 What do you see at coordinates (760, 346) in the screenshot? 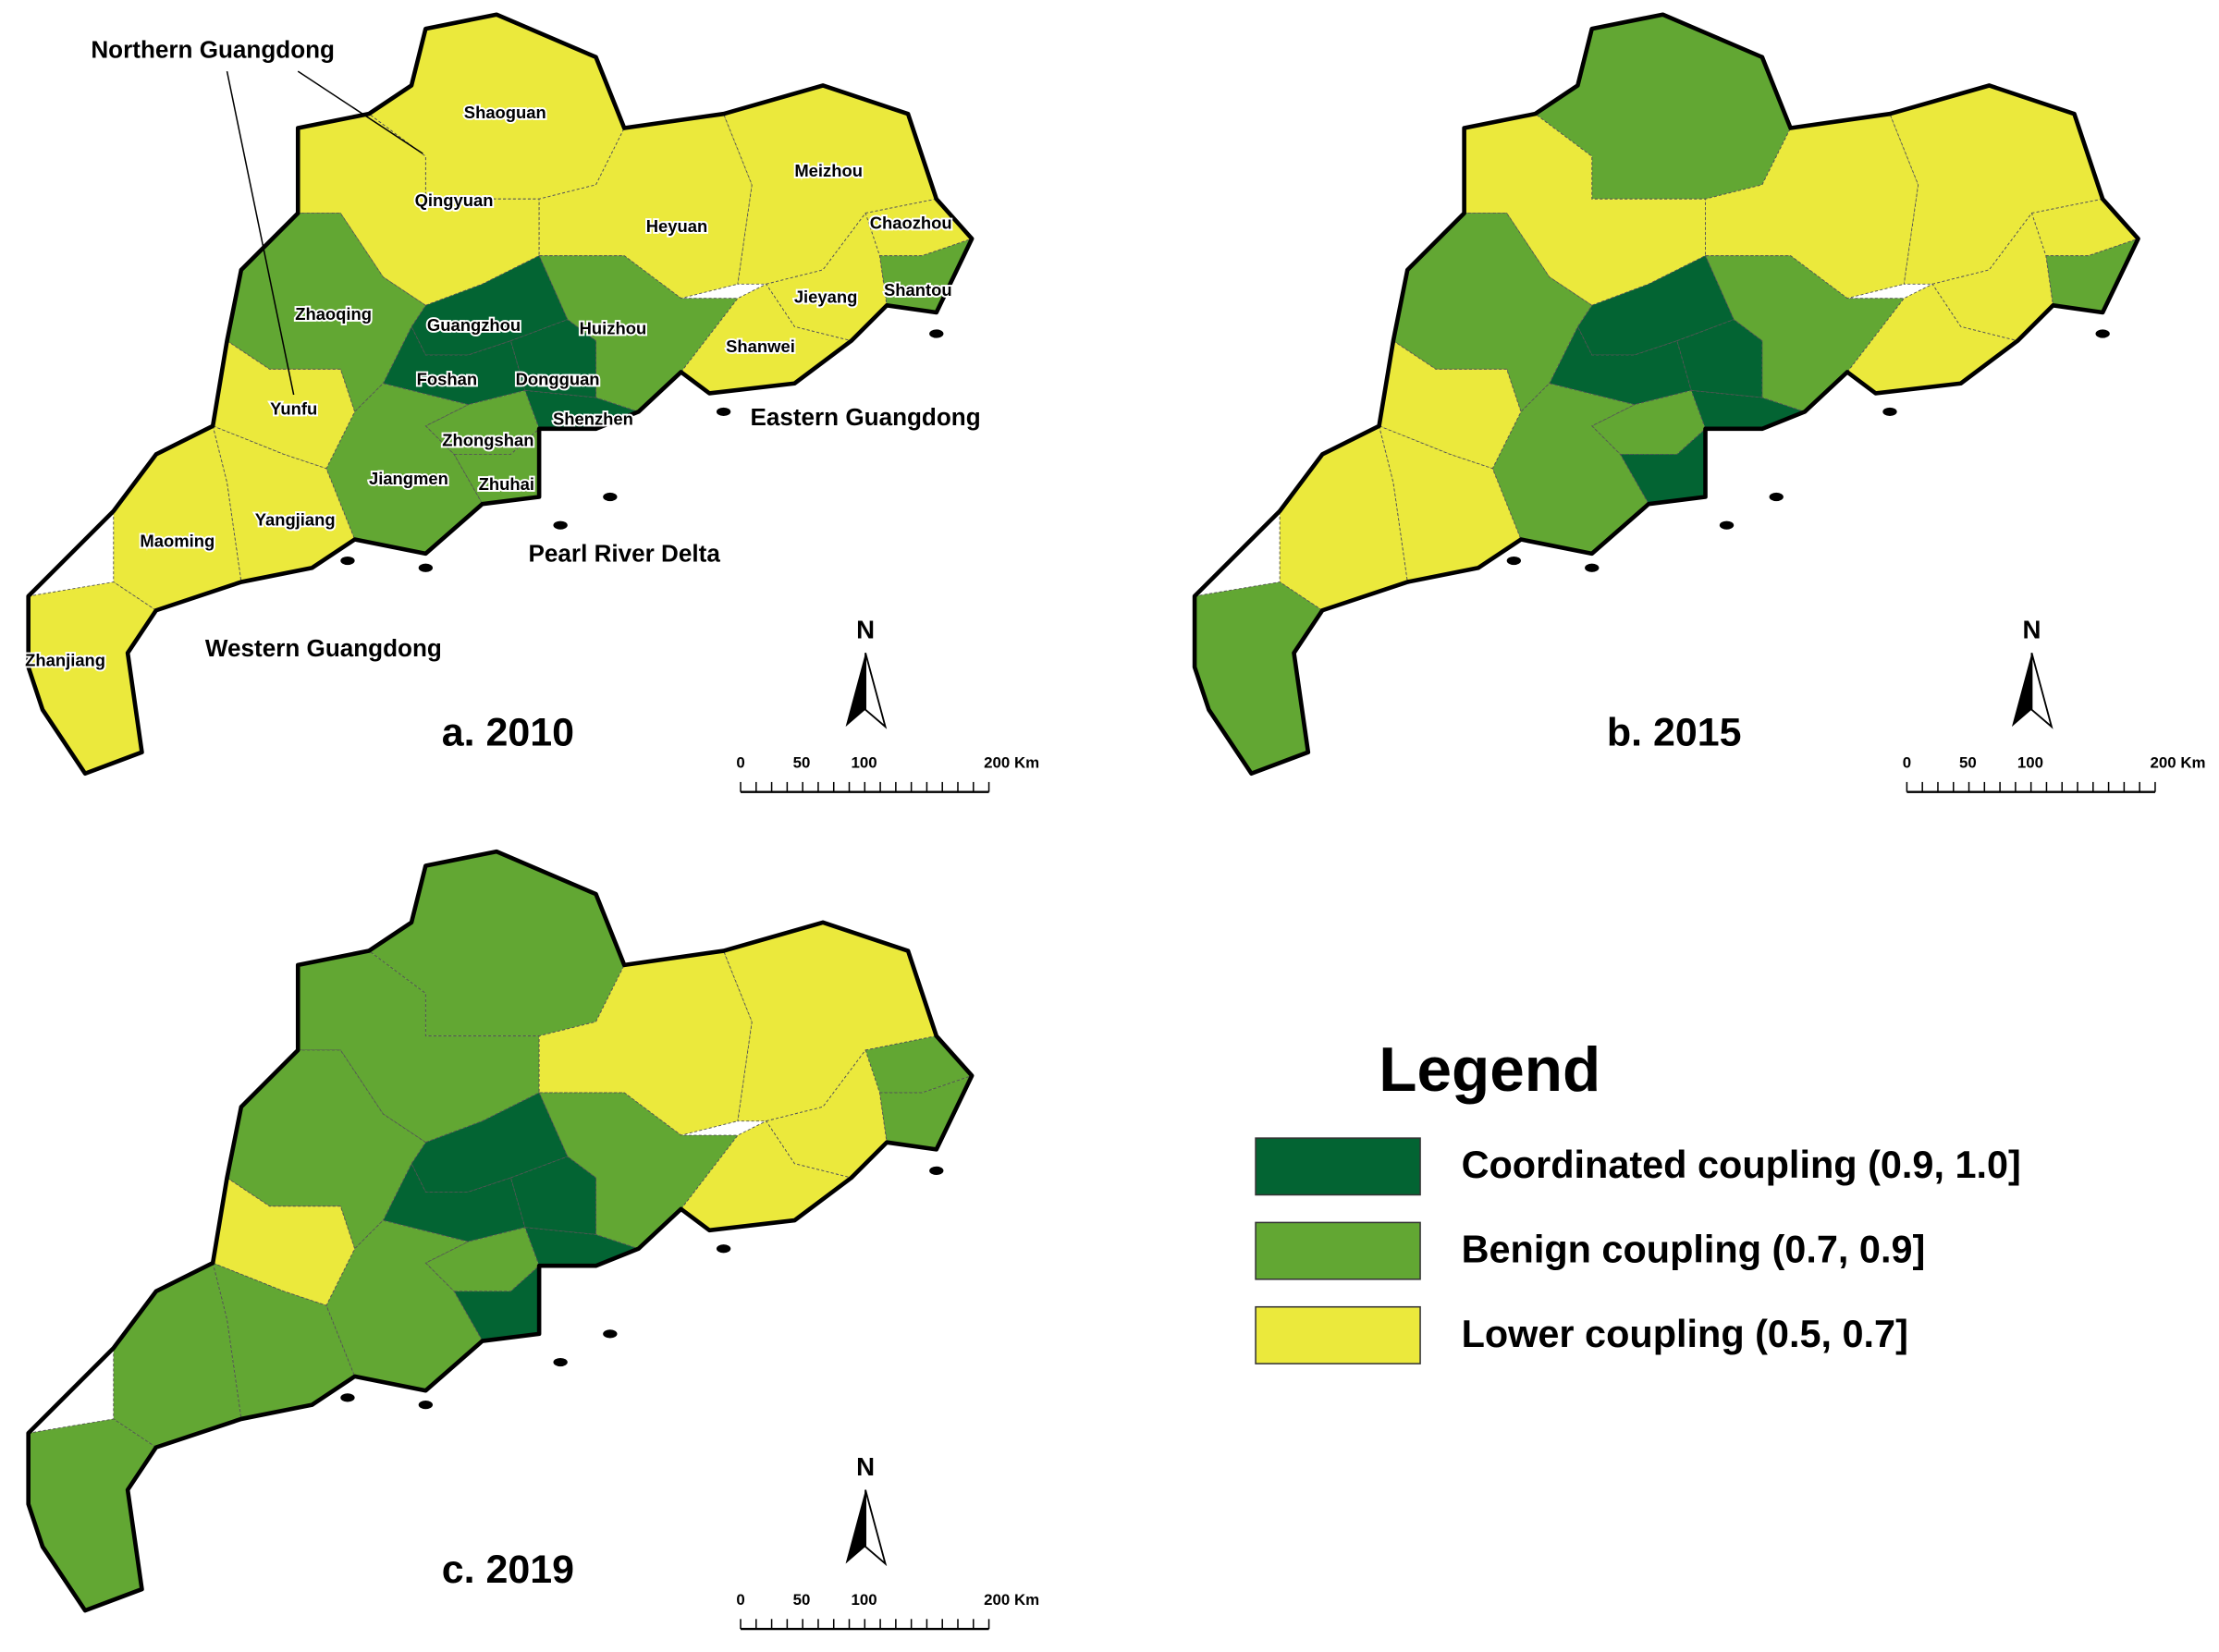
I see `city-label: Shanwei` at bounding box center [760, 346].